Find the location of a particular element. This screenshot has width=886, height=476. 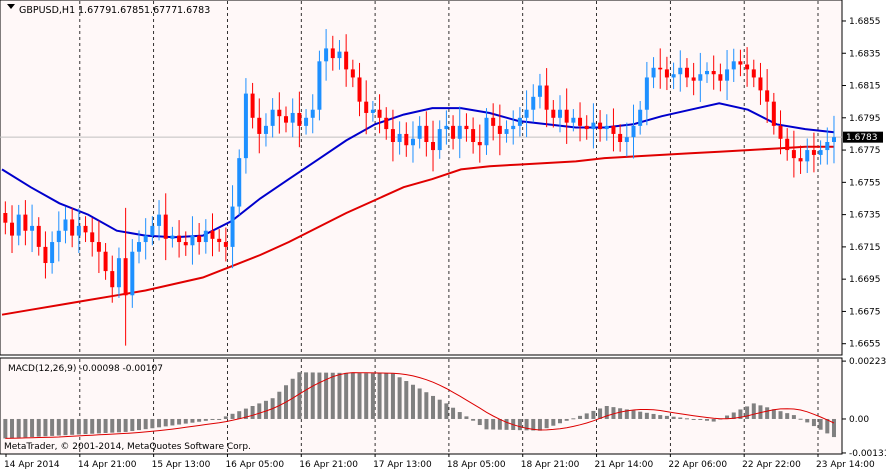

y-axis-tick-label: 1.6835 is located at coordinates (865, 54).